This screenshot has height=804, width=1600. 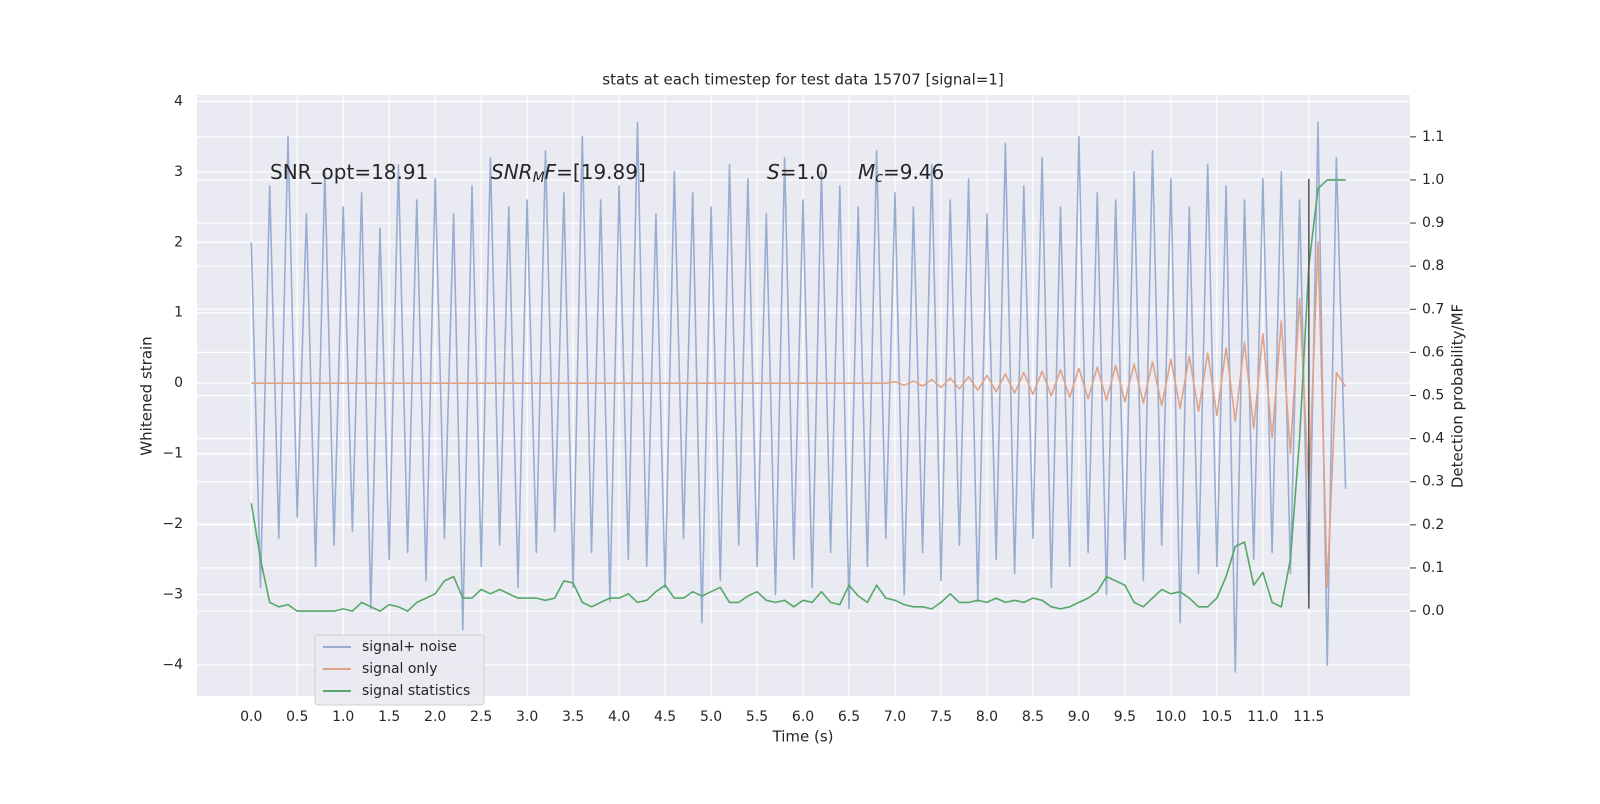 I want to click on x-axis-label: Time (s), so click(x=803, y=737).